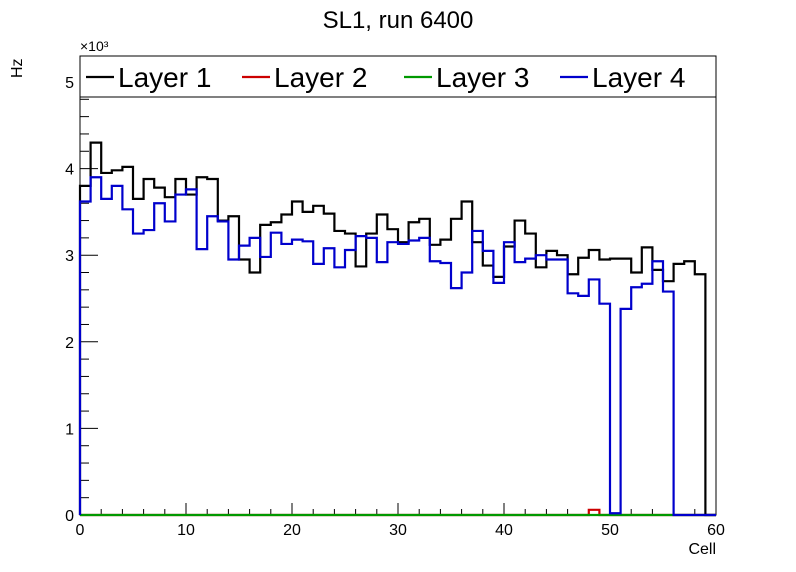  I want to click on y-tick-label: 4, so click(69, 170).